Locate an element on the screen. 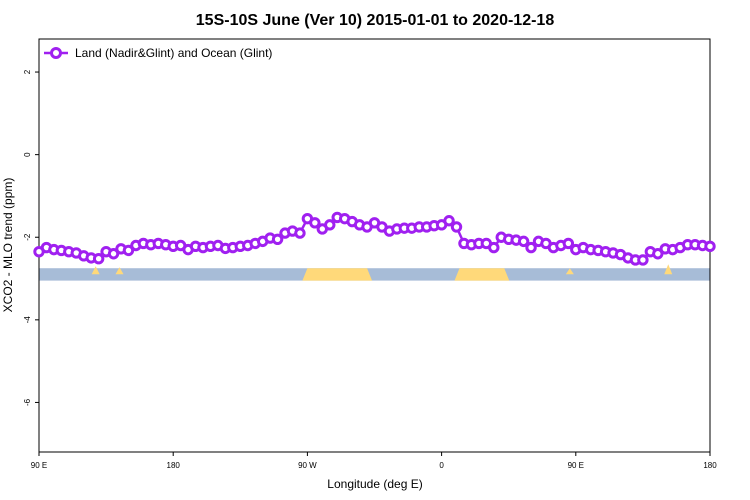 This screenshot has width=750, height=500. surface-band is located at coordinates (374, 272).